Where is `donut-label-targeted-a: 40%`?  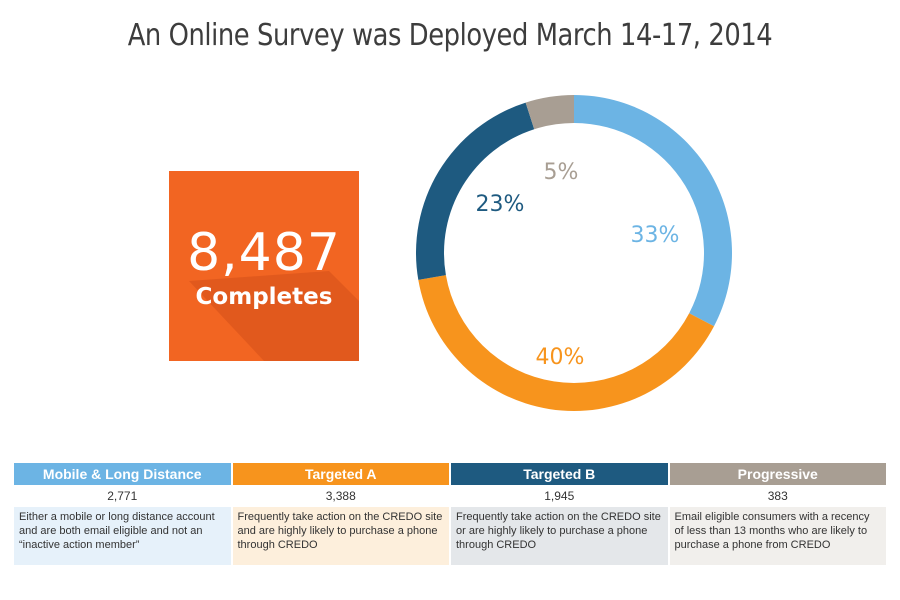
donut-label-targeted-a: 40% is located at coordinates (560, 357).